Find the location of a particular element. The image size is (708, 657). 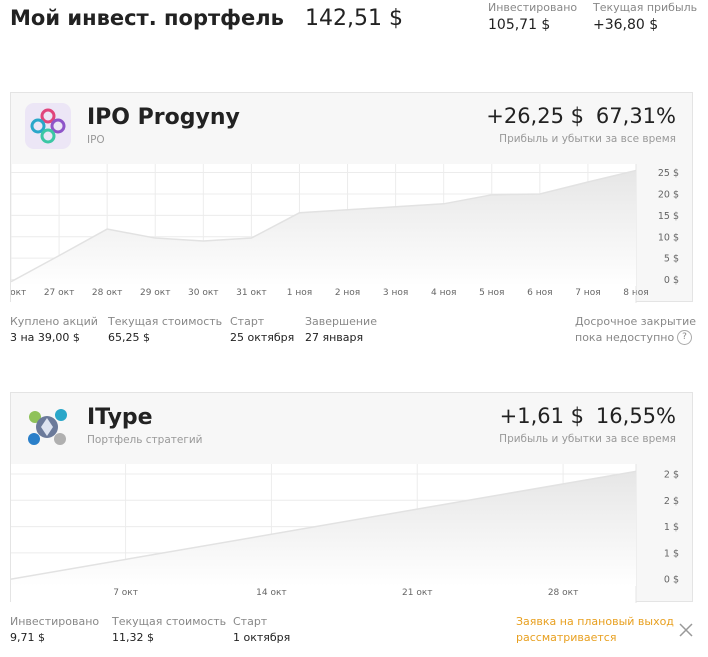

card-name: IPO Progyny is located at coordinates (163, 117).